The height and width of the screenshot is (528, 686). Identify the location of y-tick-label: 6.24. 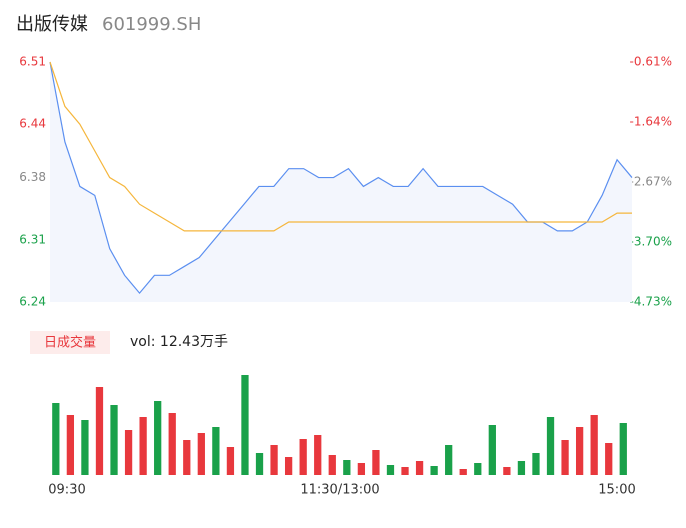
(32, 302).